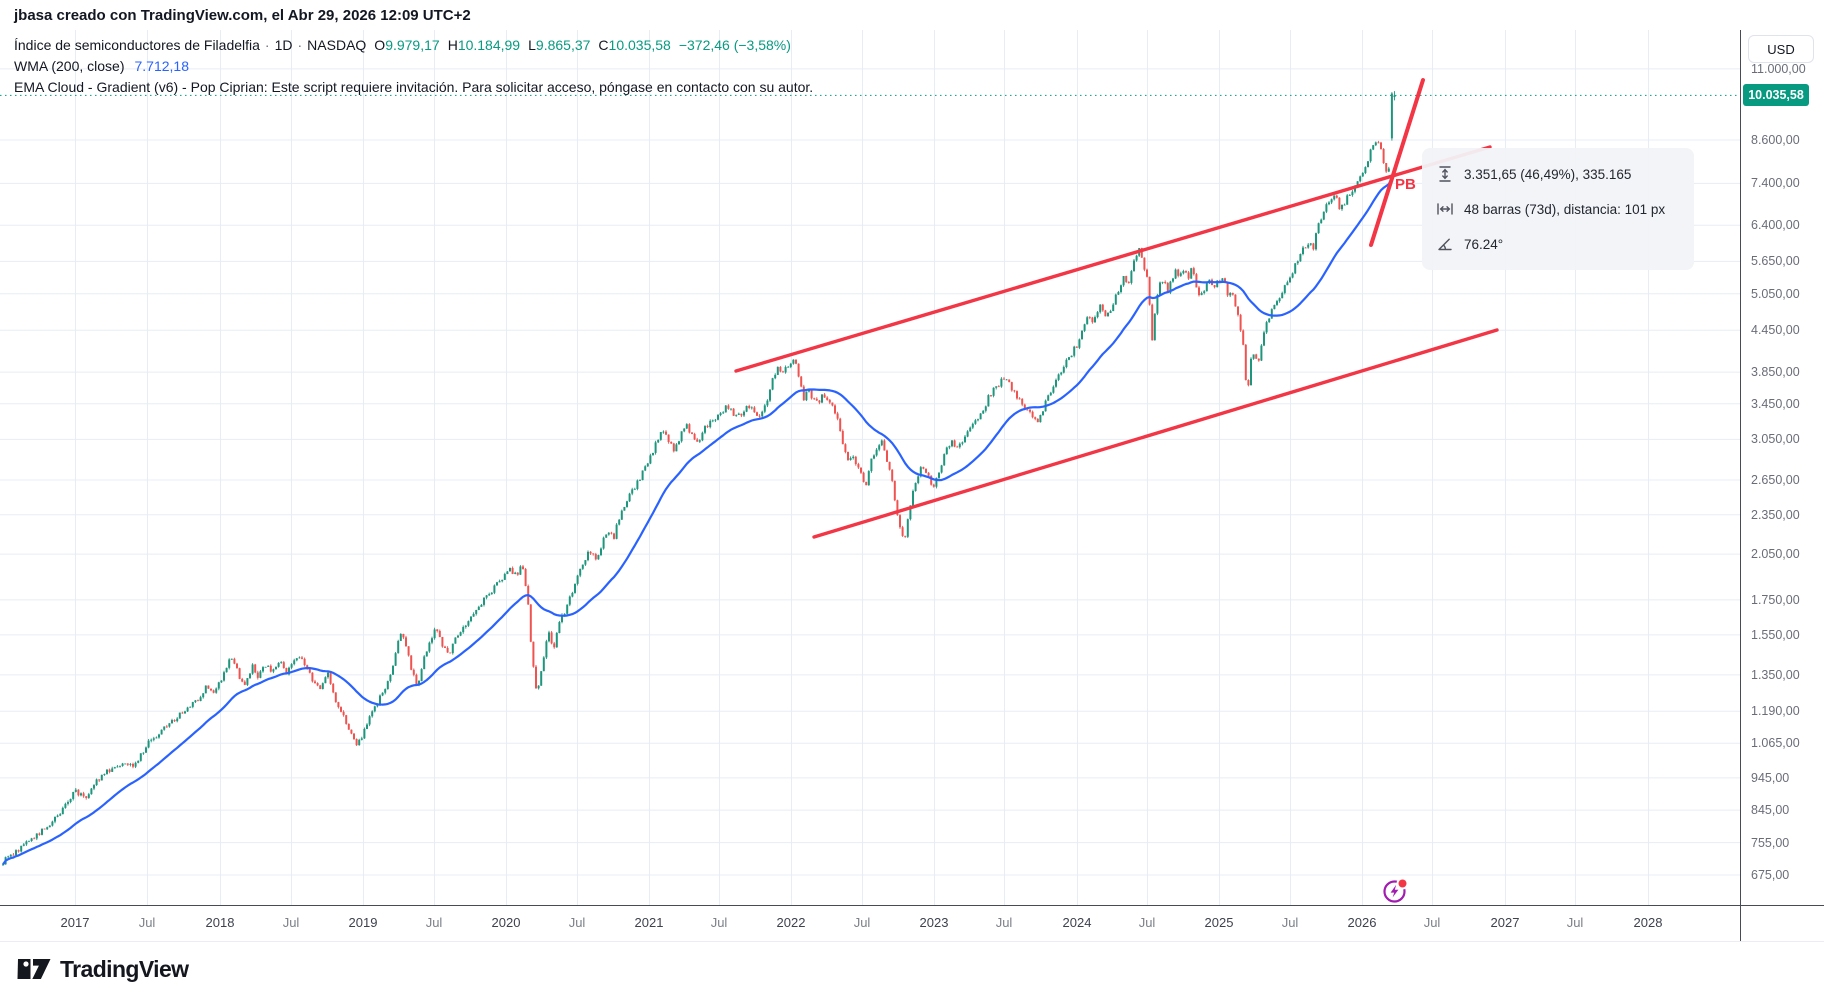  I want to click on price-tick-label: 5.650,00, so click(1775, 261).